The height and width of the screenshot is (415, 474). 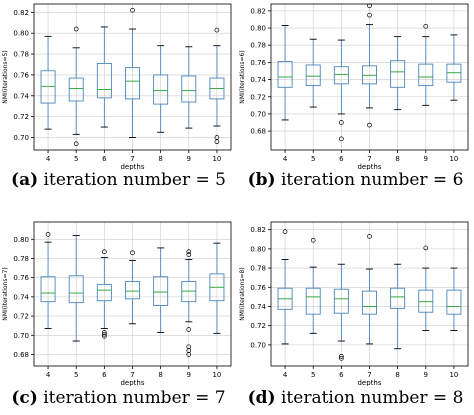 What do you see at coordinates (242, 293) in the screenshot?
I see `y-axis-label: NMI(iterations=8)` at bounding box center [242, 293].